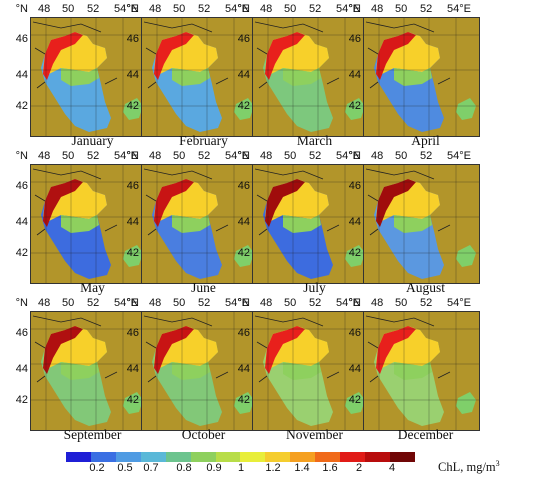  What do you see at coordinates (273, 468) in the screenshot?
I see `colorbar-tick-label: 1.2` at bounding box center [273, 468].